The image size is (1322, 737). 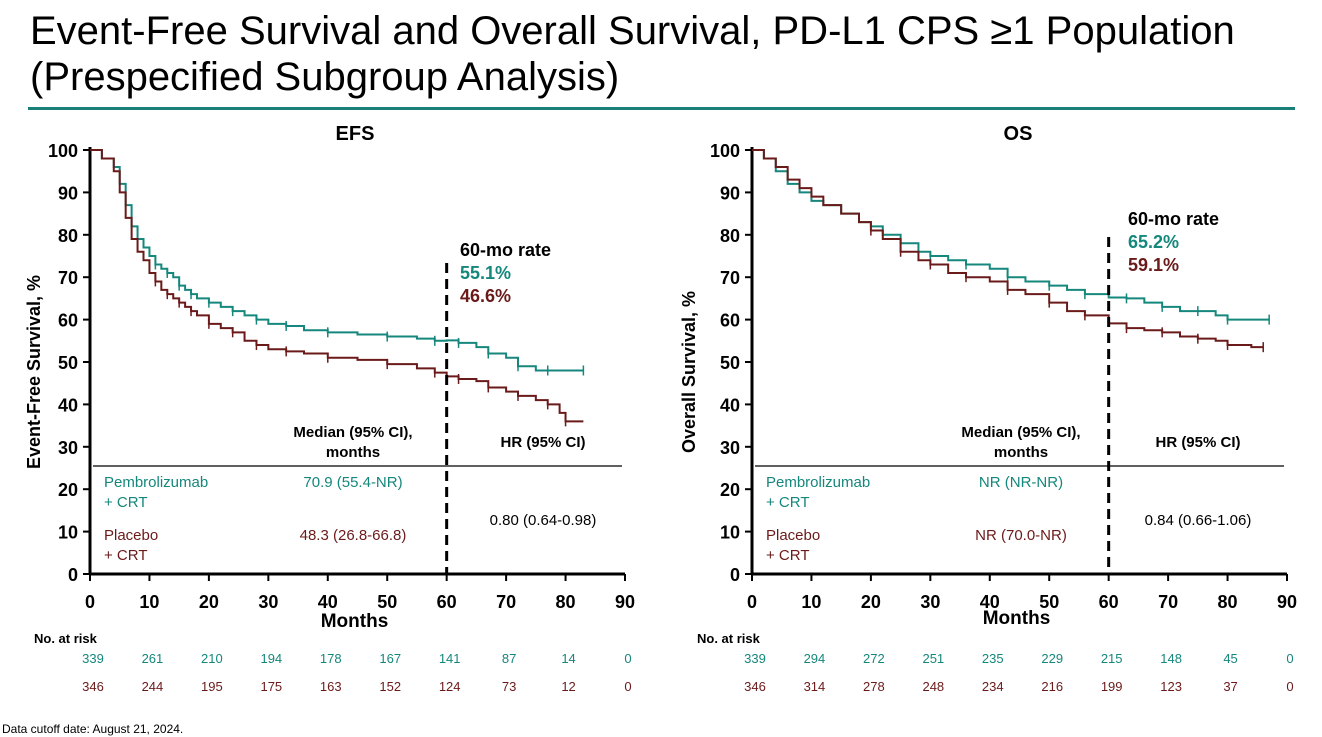 I want to click on hr-value: 0.80 (0.64-0.98), so click(x=543, y=520).